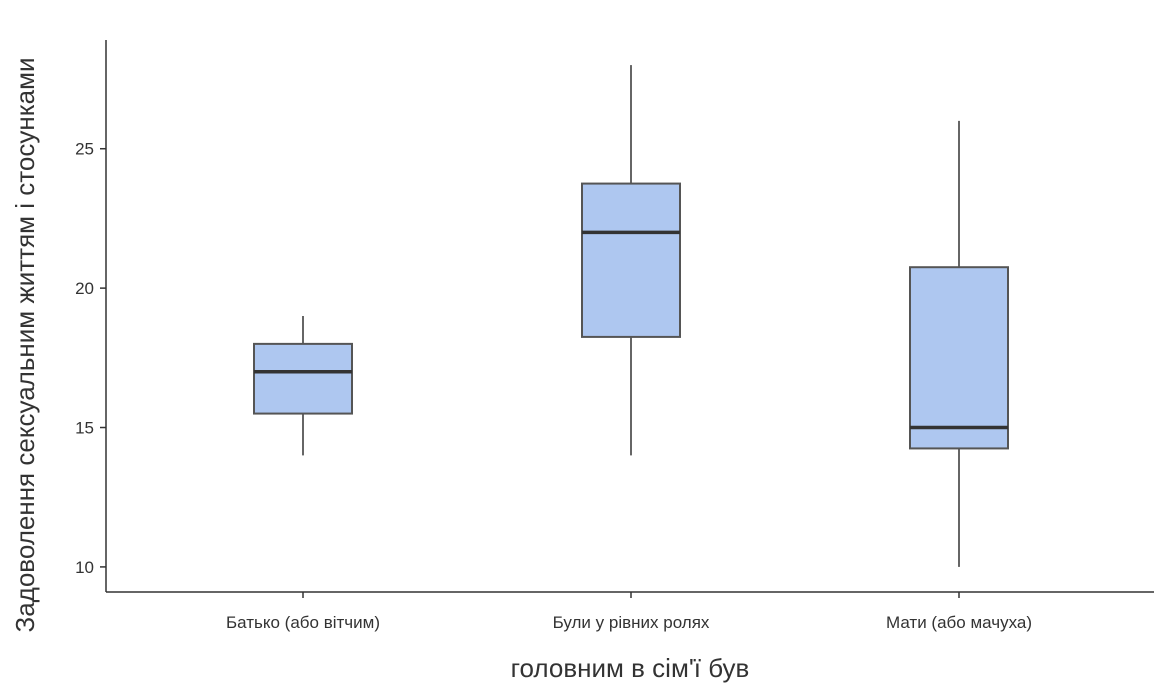 This screenshot has height=686, width=1154. Describe the element at coordinates (84, 149) in the screenshot. I see `y-tick-label: 25` at that location.